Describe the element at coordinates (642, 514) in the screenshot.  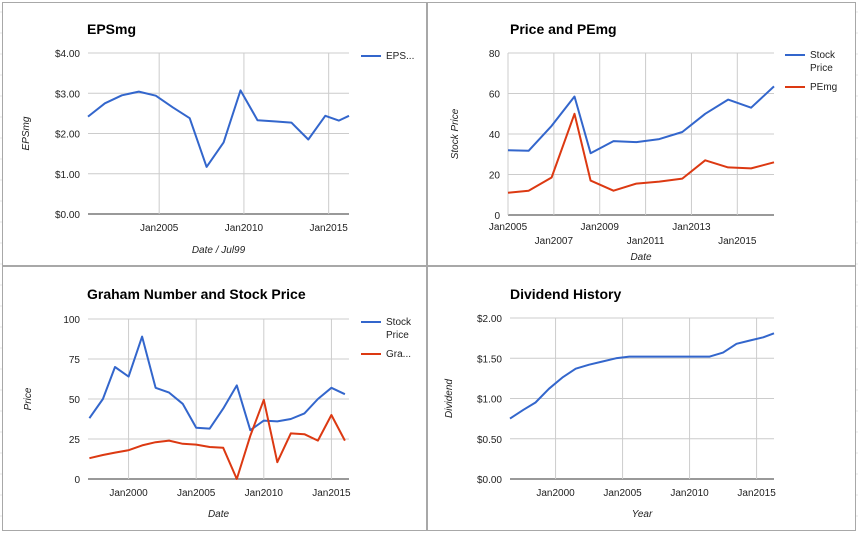
I see `x-axis-title: Year` at that location.